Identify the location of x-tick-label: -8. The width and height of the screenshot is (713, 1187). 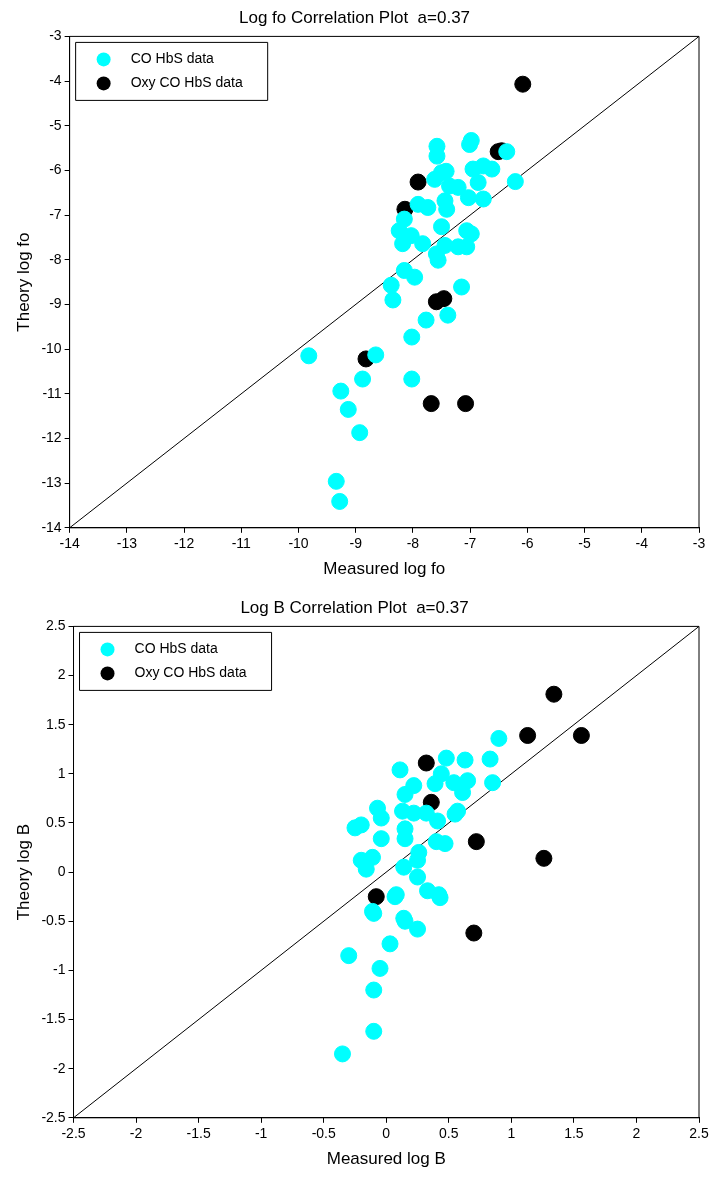
(413, 543).